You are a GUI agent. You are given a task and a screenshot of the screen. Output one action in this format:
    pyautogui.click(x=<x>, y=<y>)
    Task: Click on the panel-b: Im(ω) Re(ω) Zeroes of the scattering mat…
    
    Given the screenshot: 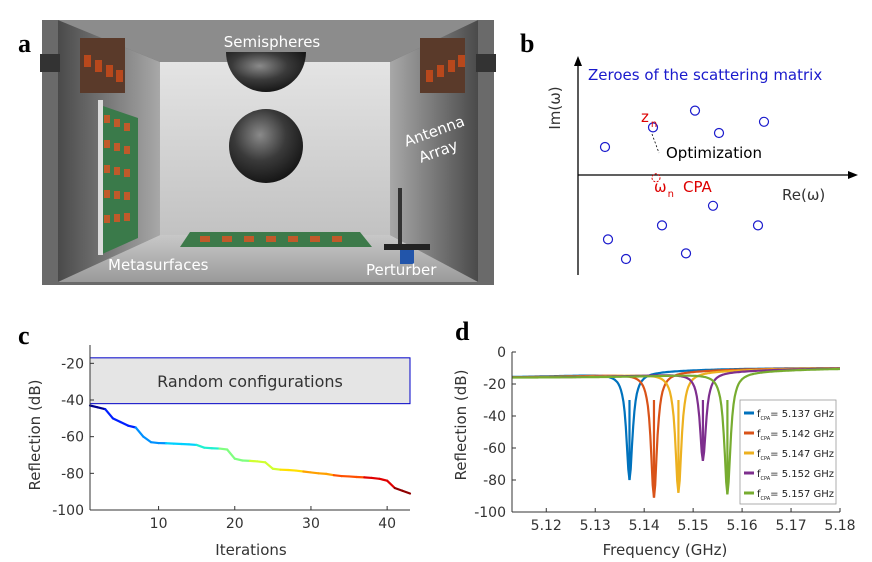 What is the action you would take?
    pyautogui.click(x=702, y=165)
    